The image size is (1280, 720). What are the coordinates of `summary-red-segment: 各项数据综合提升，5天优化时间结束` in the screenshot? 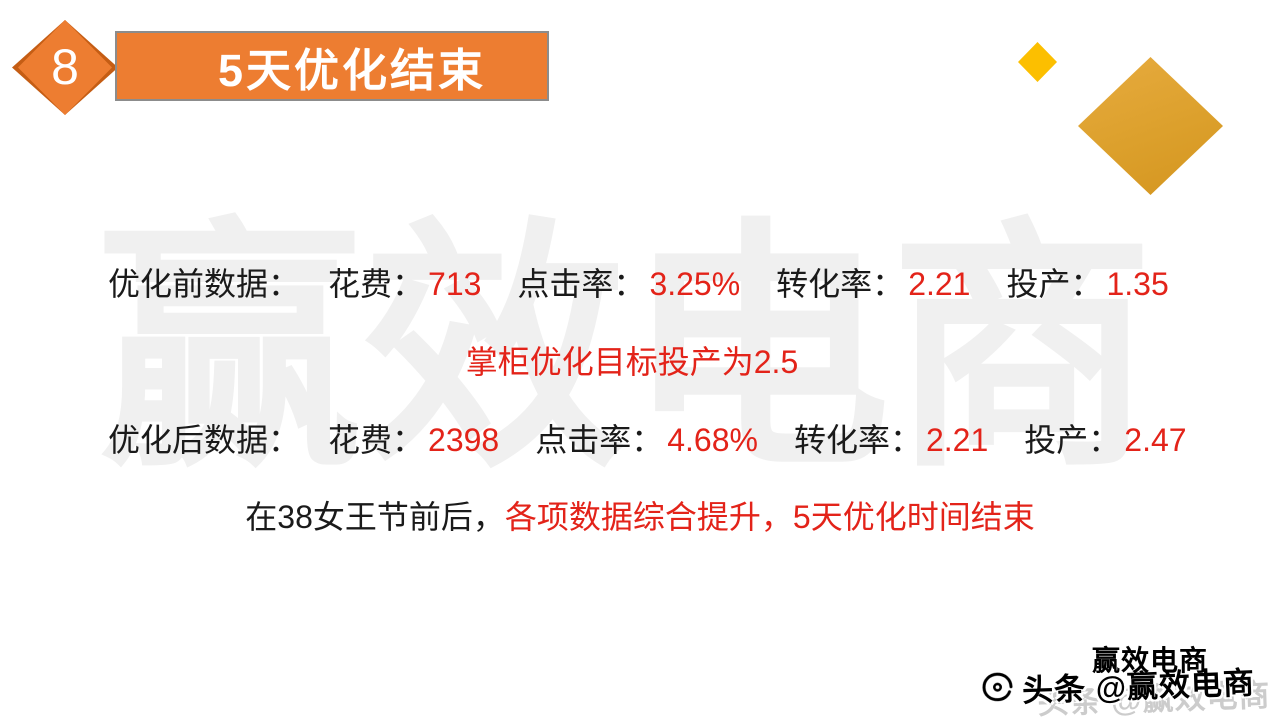 It's located at (769, 517).